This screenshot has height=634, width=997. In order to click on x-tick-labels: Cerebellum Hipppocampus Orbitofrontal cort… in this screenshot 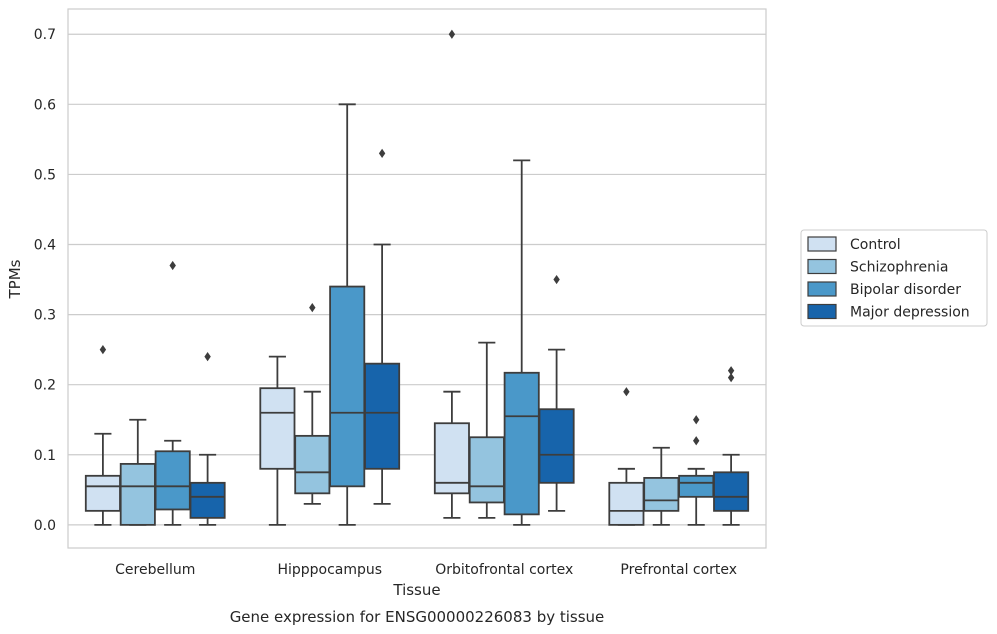, I will do `click(426, 570)`.